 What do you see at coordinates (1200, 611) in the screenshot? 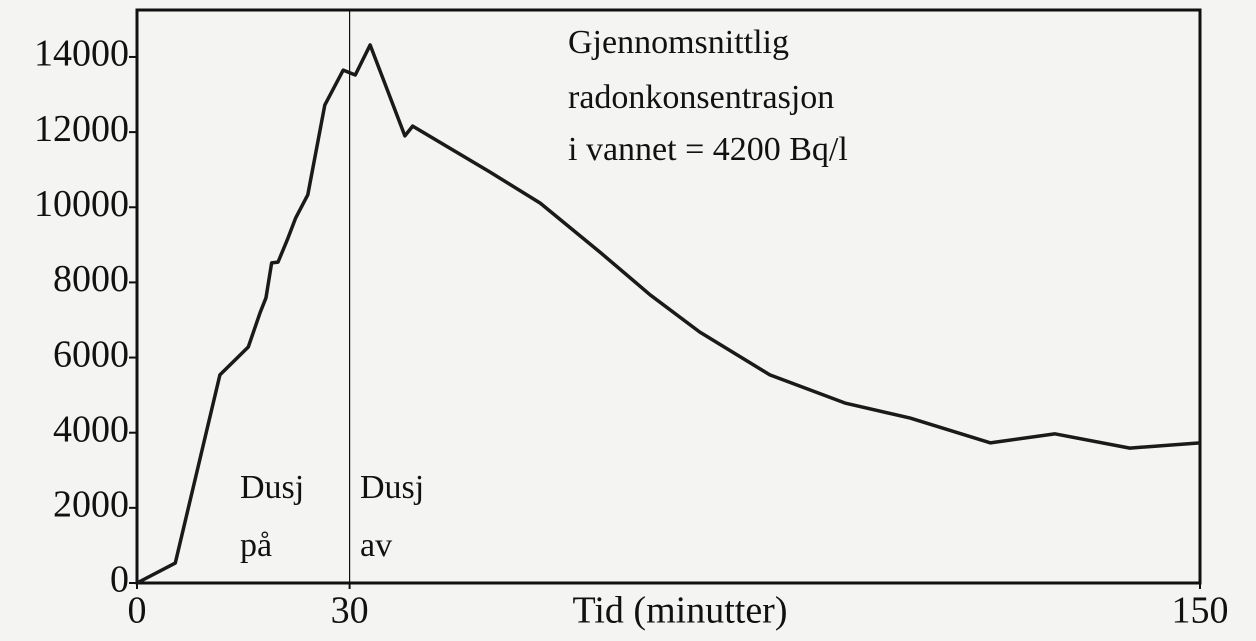
I see `x-tick-label: 150` at bounding box center [1200, 611].